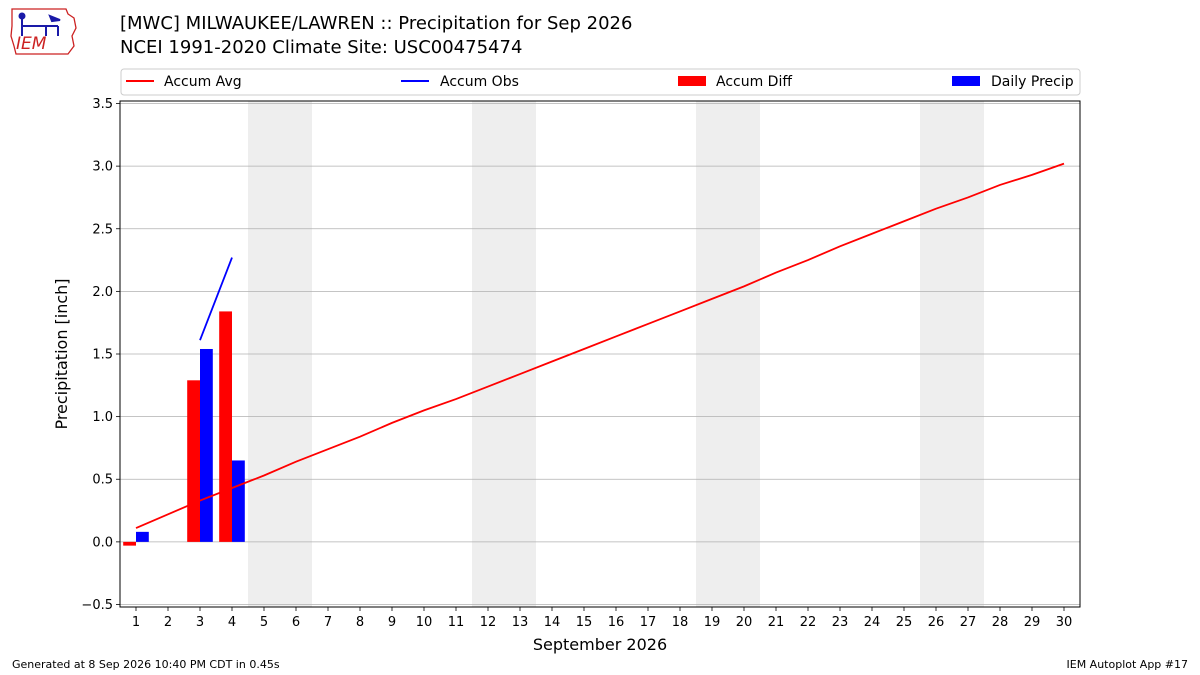  Describe the element at coordinates (1064, 622) in the screenshot. I see `x-tick-label: 30` at that location.